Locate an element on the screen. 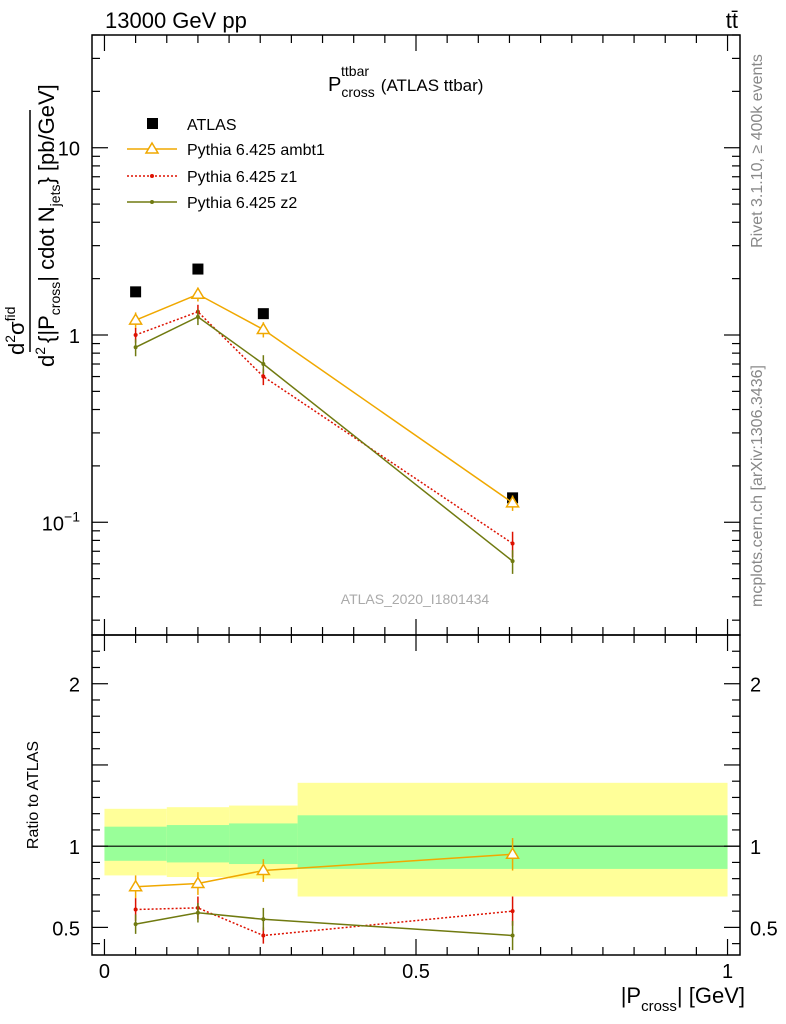 The image size is (786, 1024). watermark: ATLAS_2020_I1801434 is located at coordinates (415, 599).